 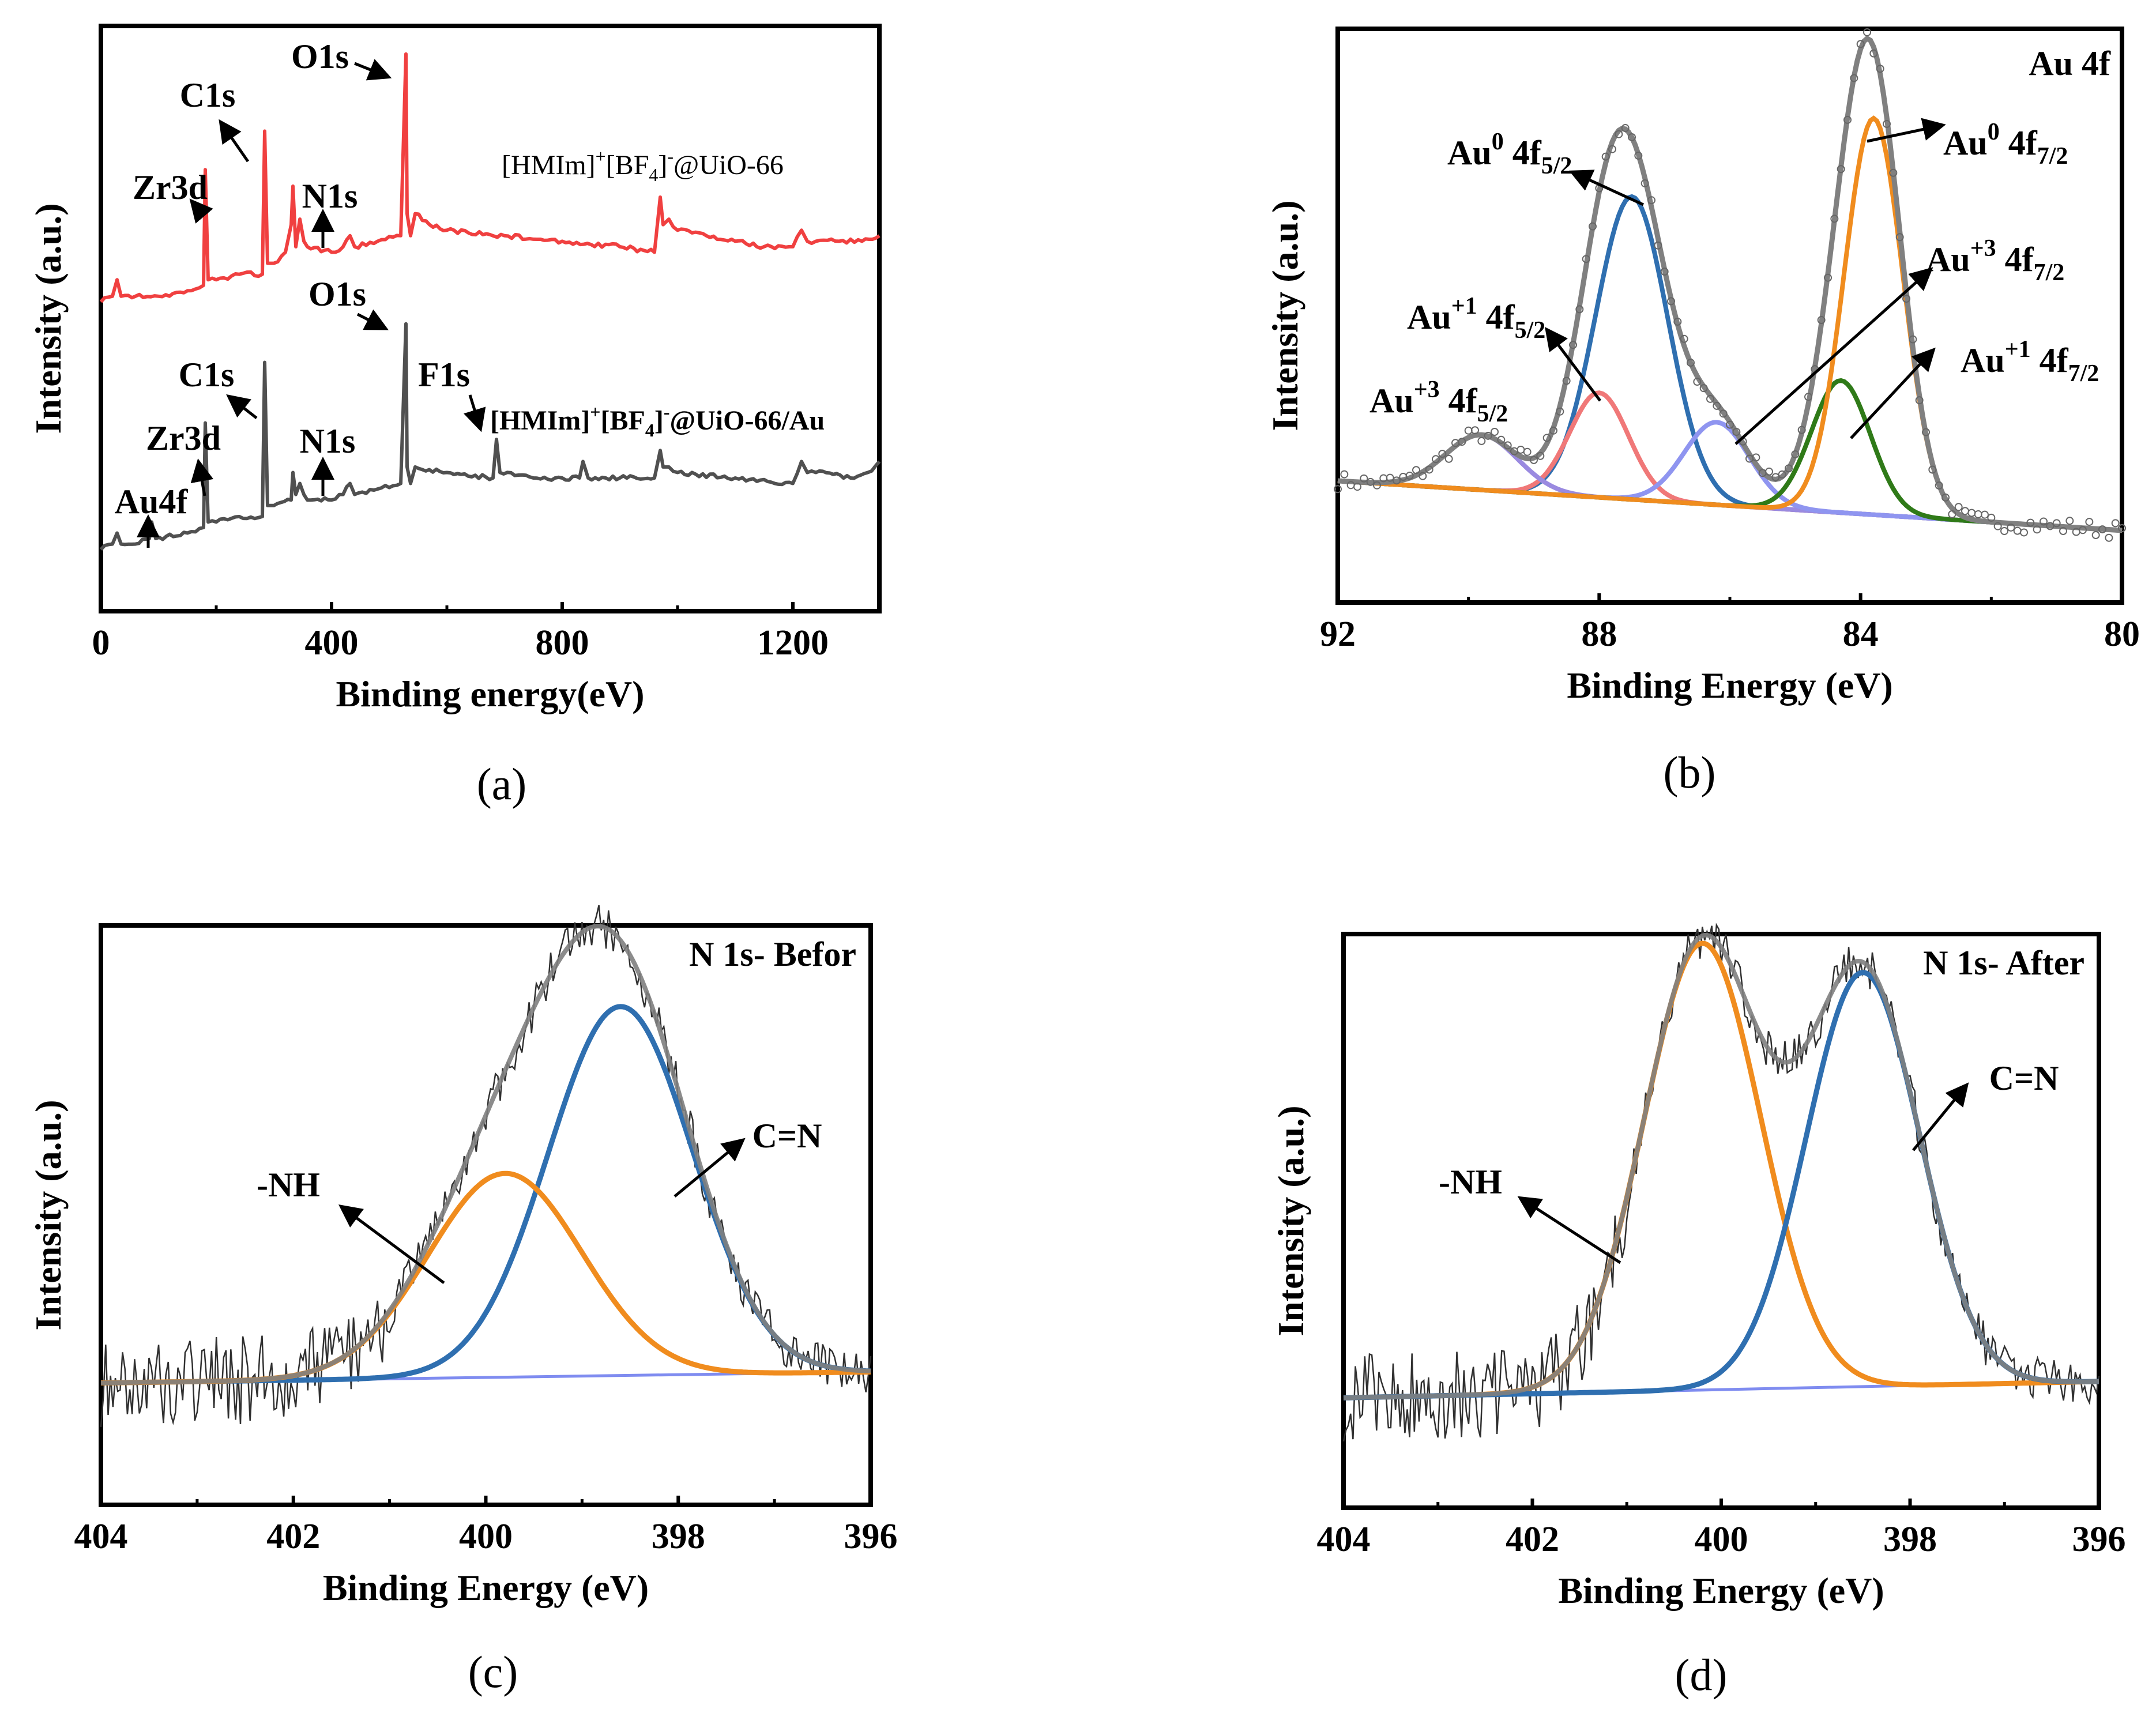 What do you see at coordinates (170, 187) in the screenshot?
I see `annotation-zr3d-red: Zr3d` at bounding box center [170, 187].